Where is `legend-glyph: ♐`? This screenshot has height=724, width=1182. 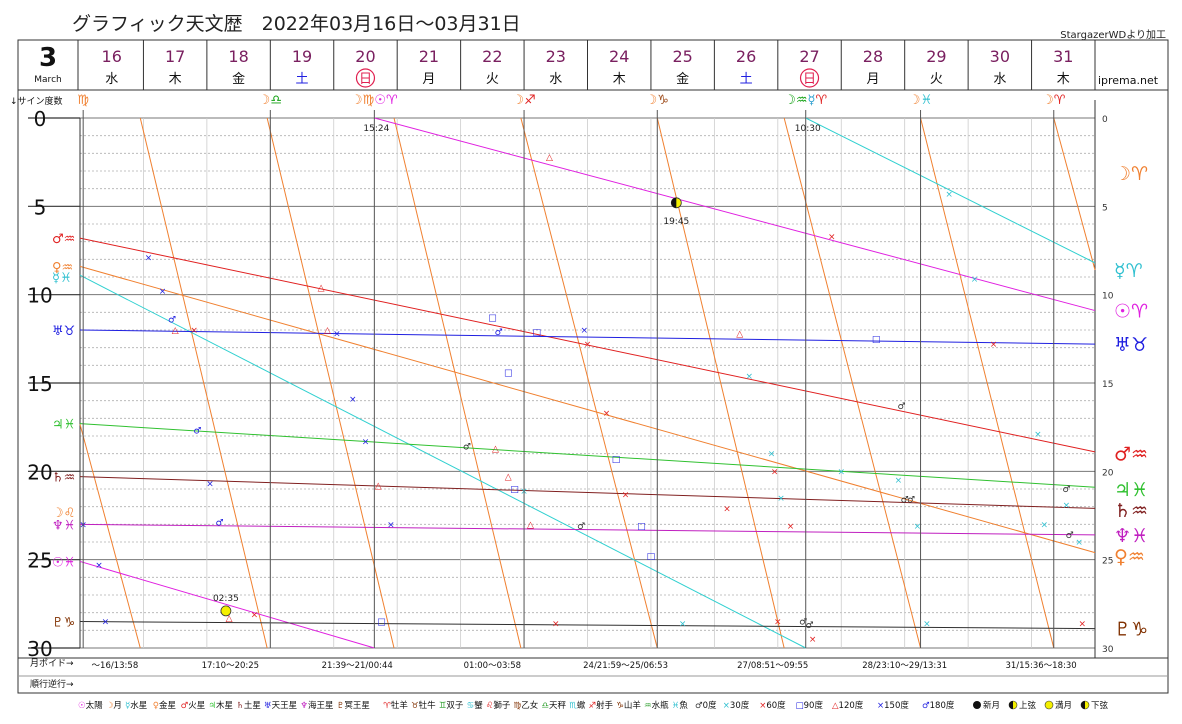 legend-glyph: ♐ is located at coordinates (592, 706).